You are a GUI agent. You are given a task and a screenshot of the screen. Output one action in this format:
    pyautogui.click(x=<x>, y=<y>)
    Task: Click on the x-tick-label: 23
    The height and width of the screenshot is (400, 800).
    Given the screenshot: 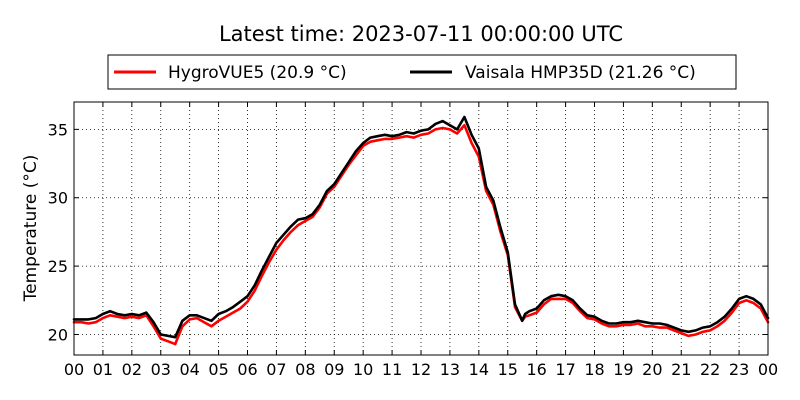 What is the action you would take?
    pyautogui.click(x=739, y=369)
    